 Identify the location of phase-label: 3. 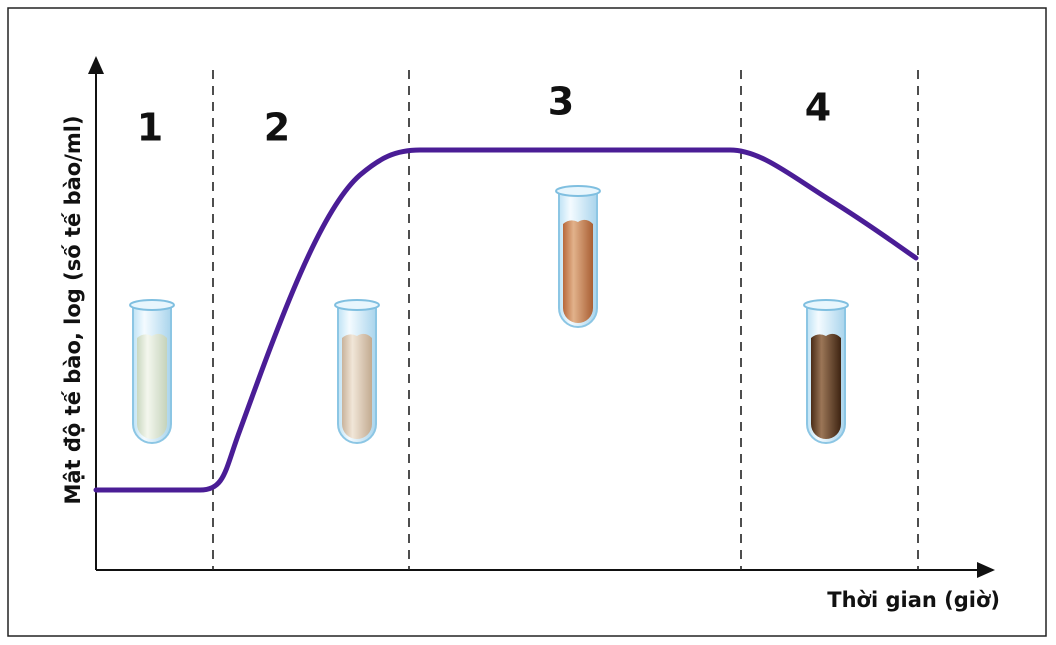
(561, 102).